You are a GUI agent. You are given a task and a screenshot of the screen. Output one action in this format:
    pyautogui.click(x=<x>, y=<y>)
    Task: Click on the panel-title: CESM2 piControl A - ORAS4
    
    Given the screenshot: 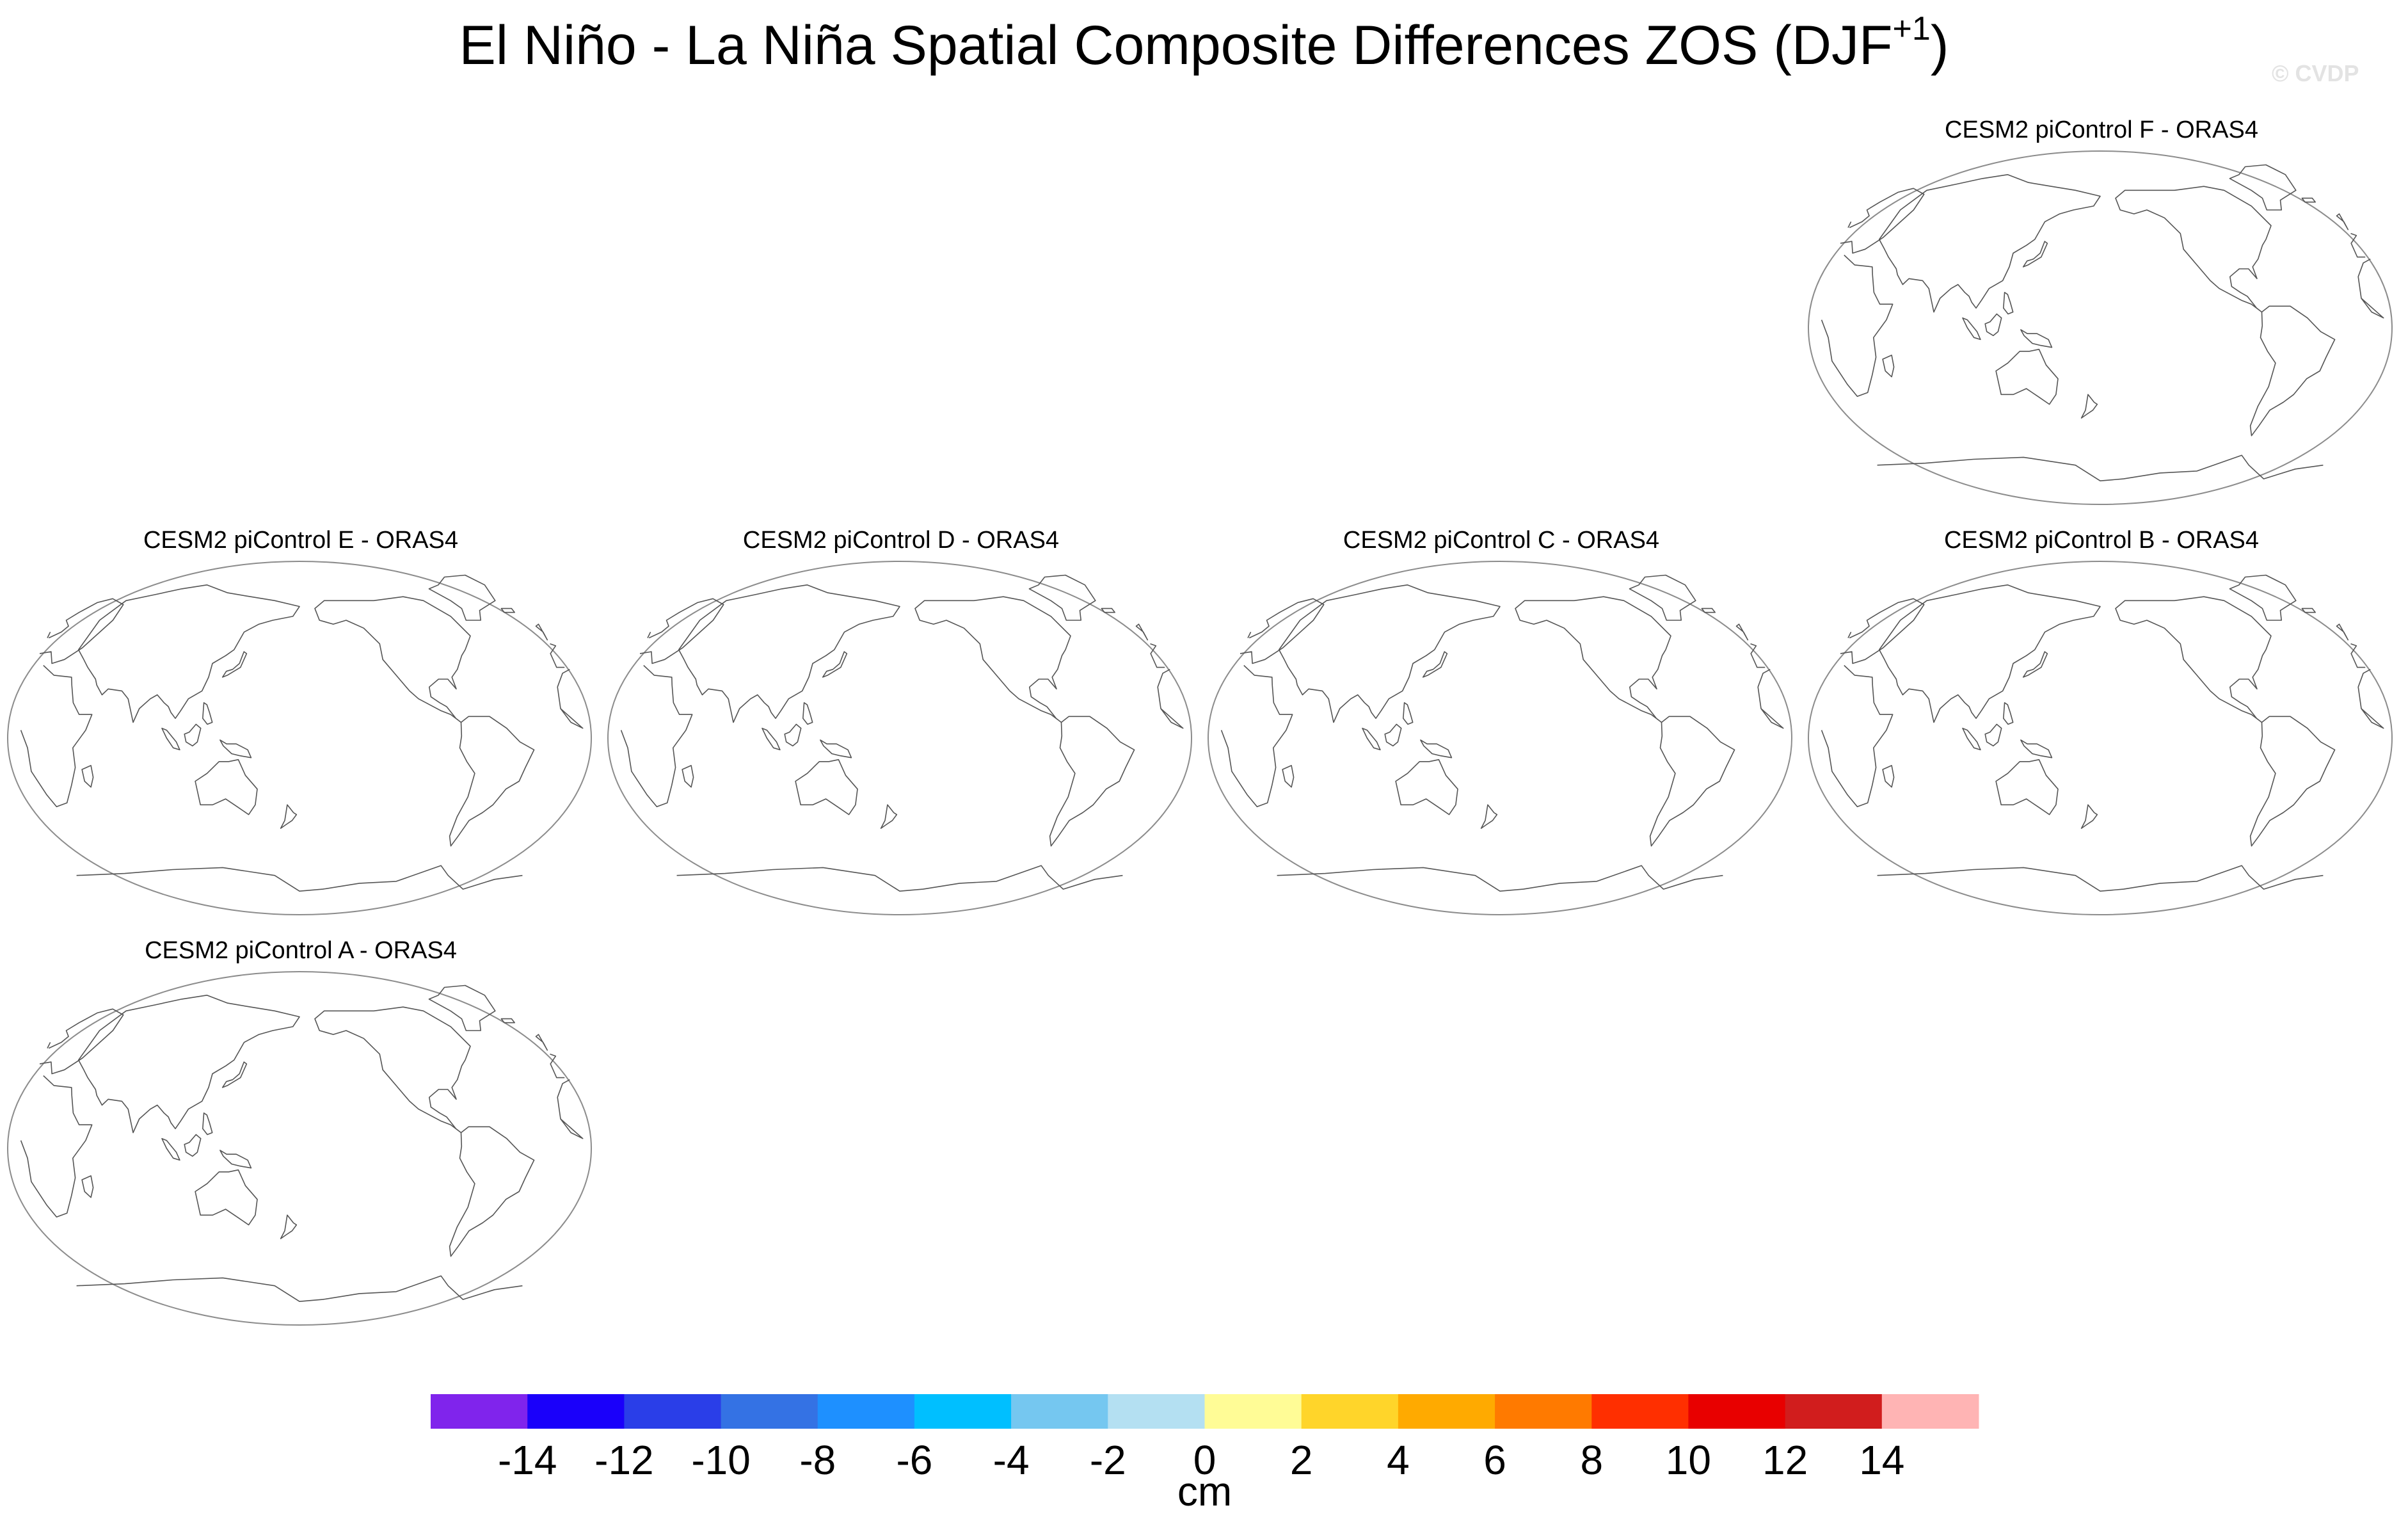 What is the action you would take?
    pyautogui.click(x=301, y=950)
    